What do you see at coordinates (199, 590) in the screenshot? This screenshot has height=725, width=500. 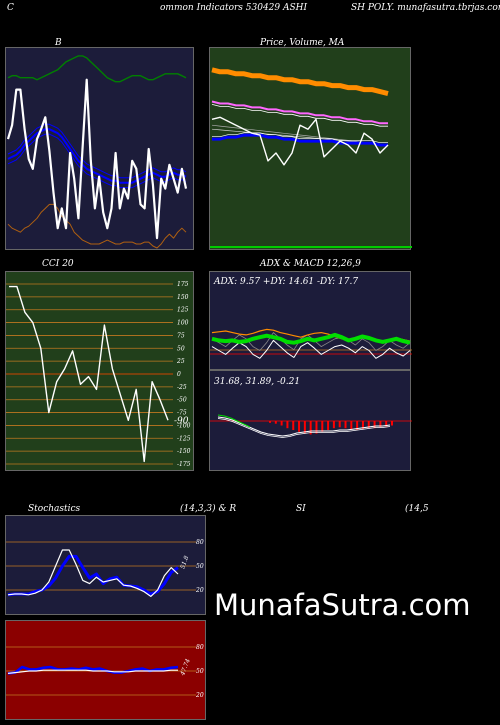 I see `stochastics-tick-label: 20` at bounding box center [199, 590].